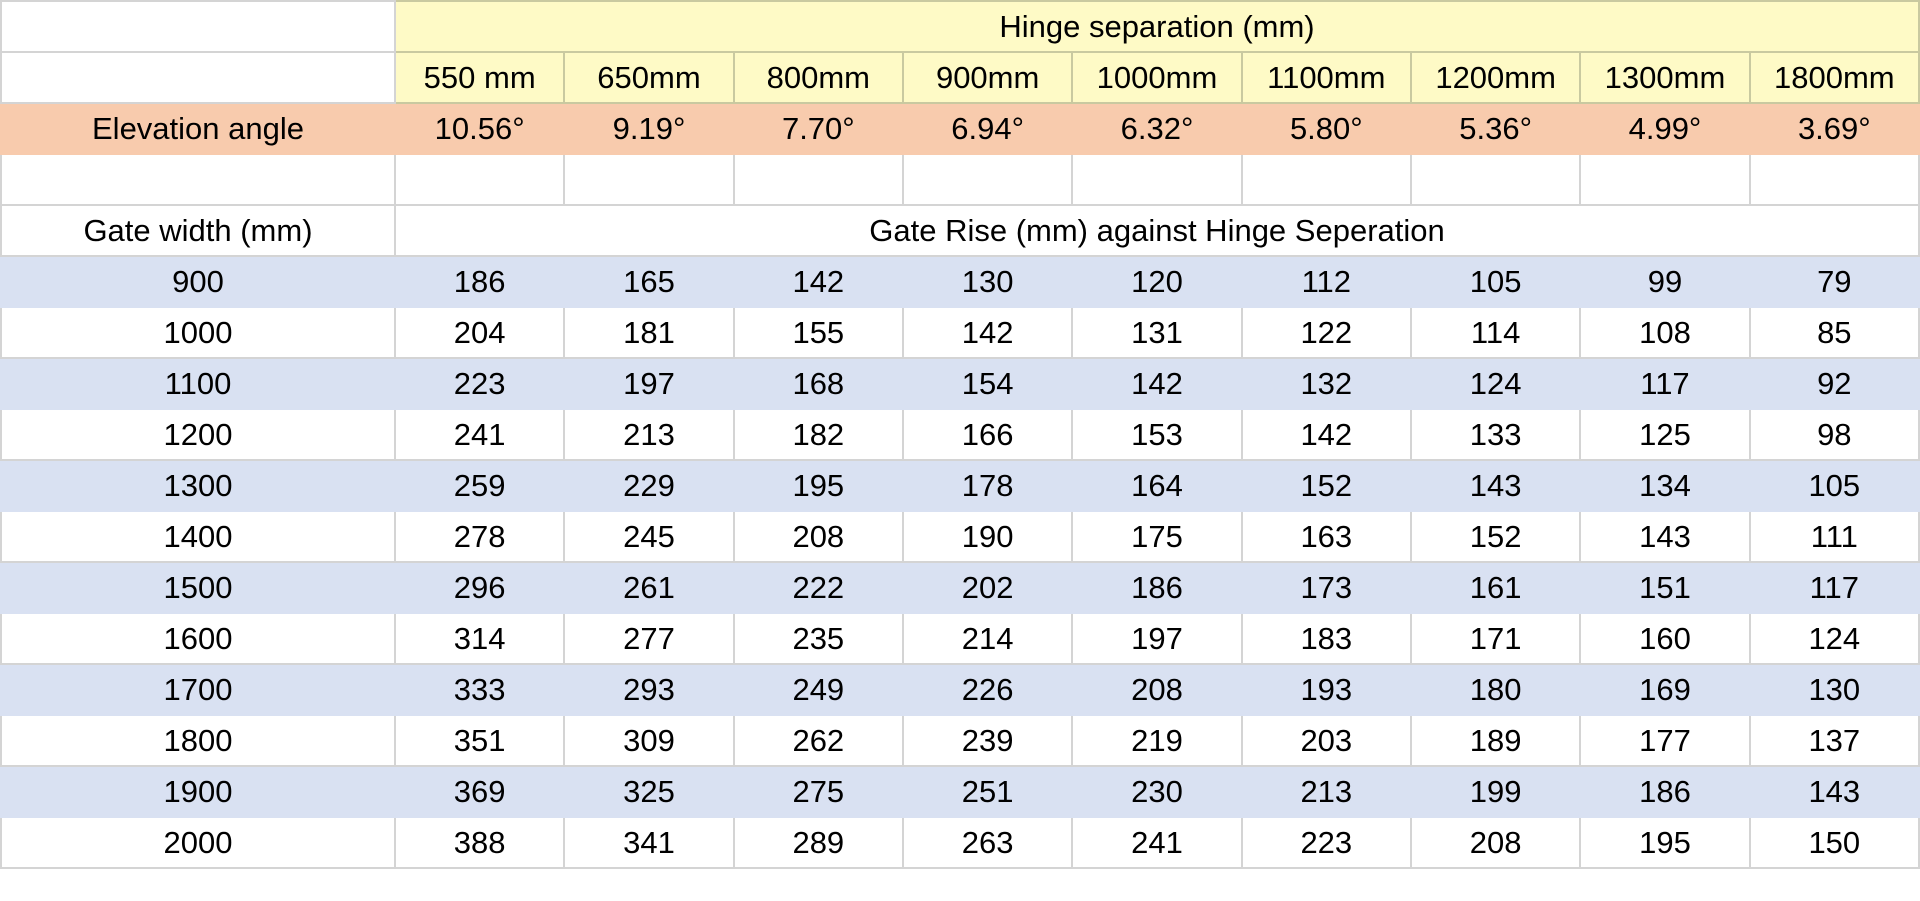 The image size is (1920, 901). Describe the element at coordinates (198, 638) in the screenshot. I see `gate-width: 1600` at that location.